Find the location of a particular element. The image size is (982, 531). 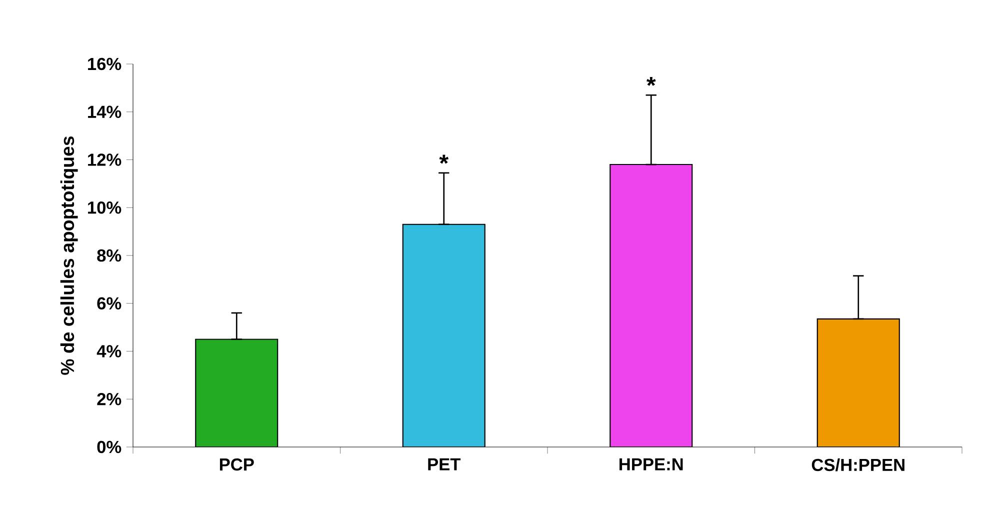

y-tick-label: 4% is located at coordinates (109, 351).